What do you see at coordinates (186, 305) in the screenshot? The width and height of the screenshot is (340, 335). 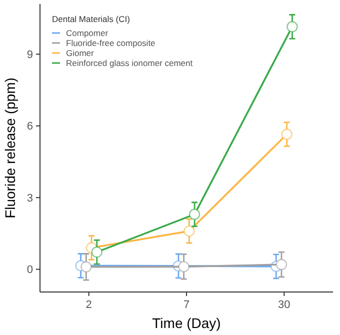 I see `x-tick-label: 7` at bounding box center [186, 305].